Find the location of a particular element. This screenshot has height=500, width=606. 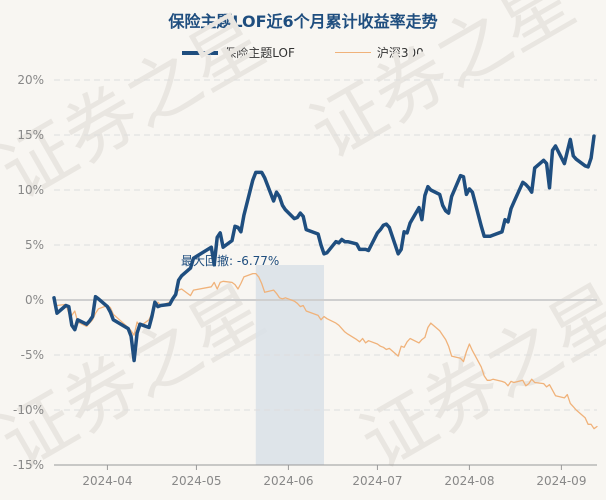

annotations: 最大回撤: -6.77% is located at coordinates (230, 260).